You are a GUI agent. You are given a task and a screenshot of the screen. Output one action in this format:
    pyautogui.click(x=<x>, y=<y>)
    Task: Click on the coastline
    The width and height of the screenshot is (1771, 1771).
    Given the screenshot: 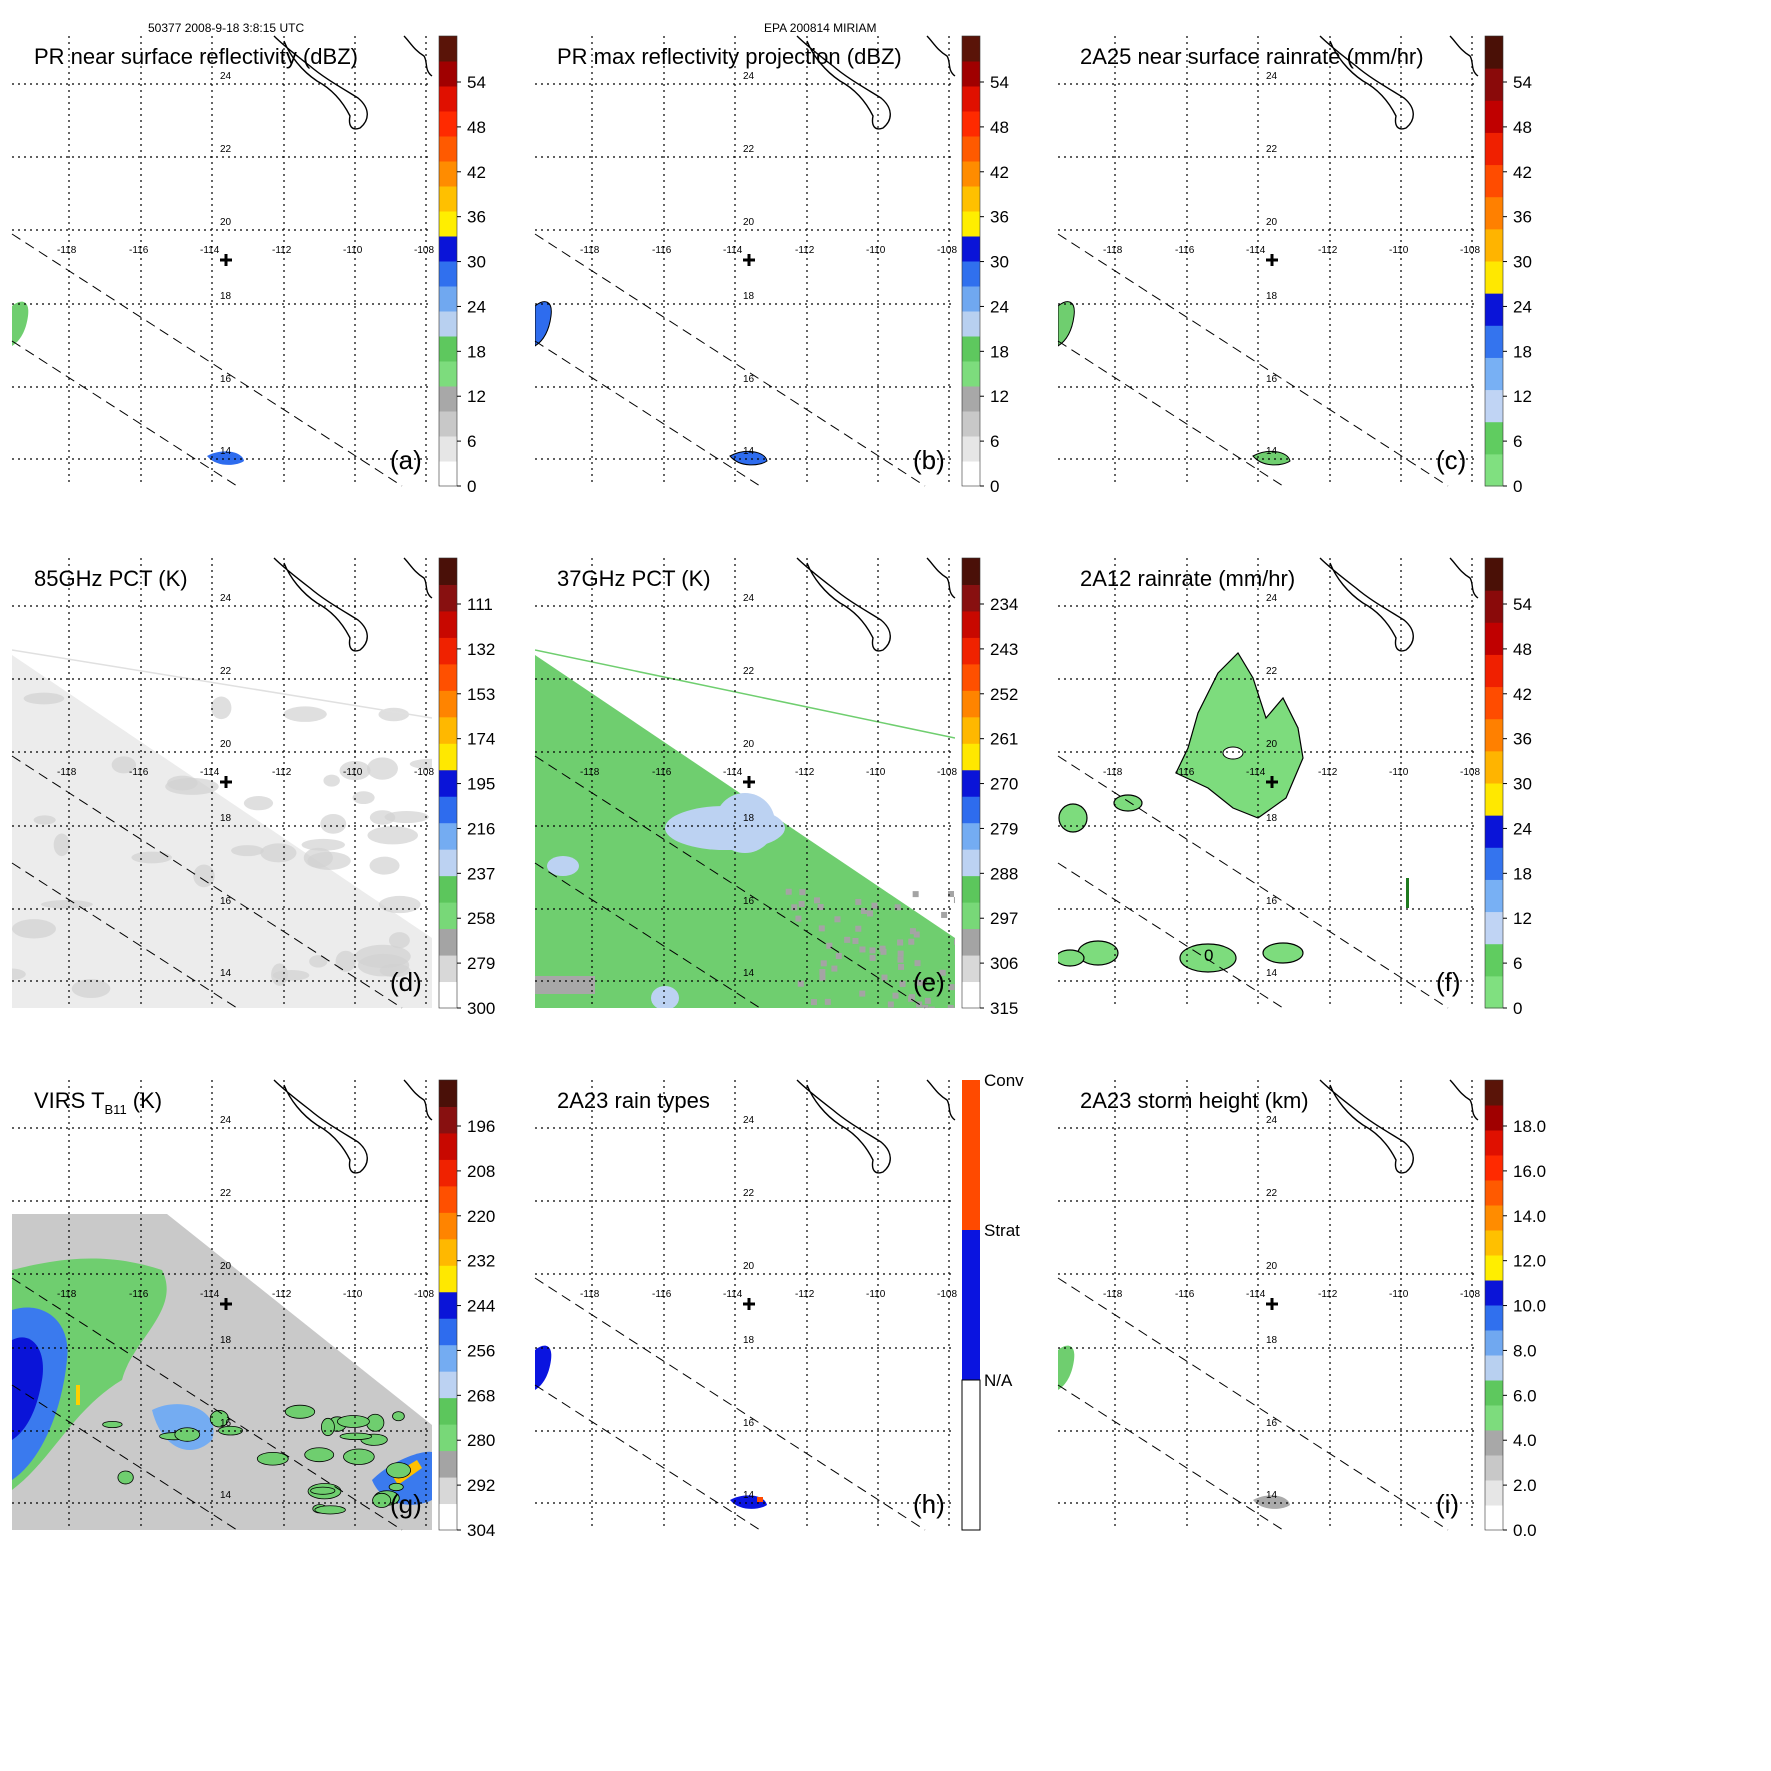 What is the action you would take?
    pyautogui.click(x=1464, y=1100)
    